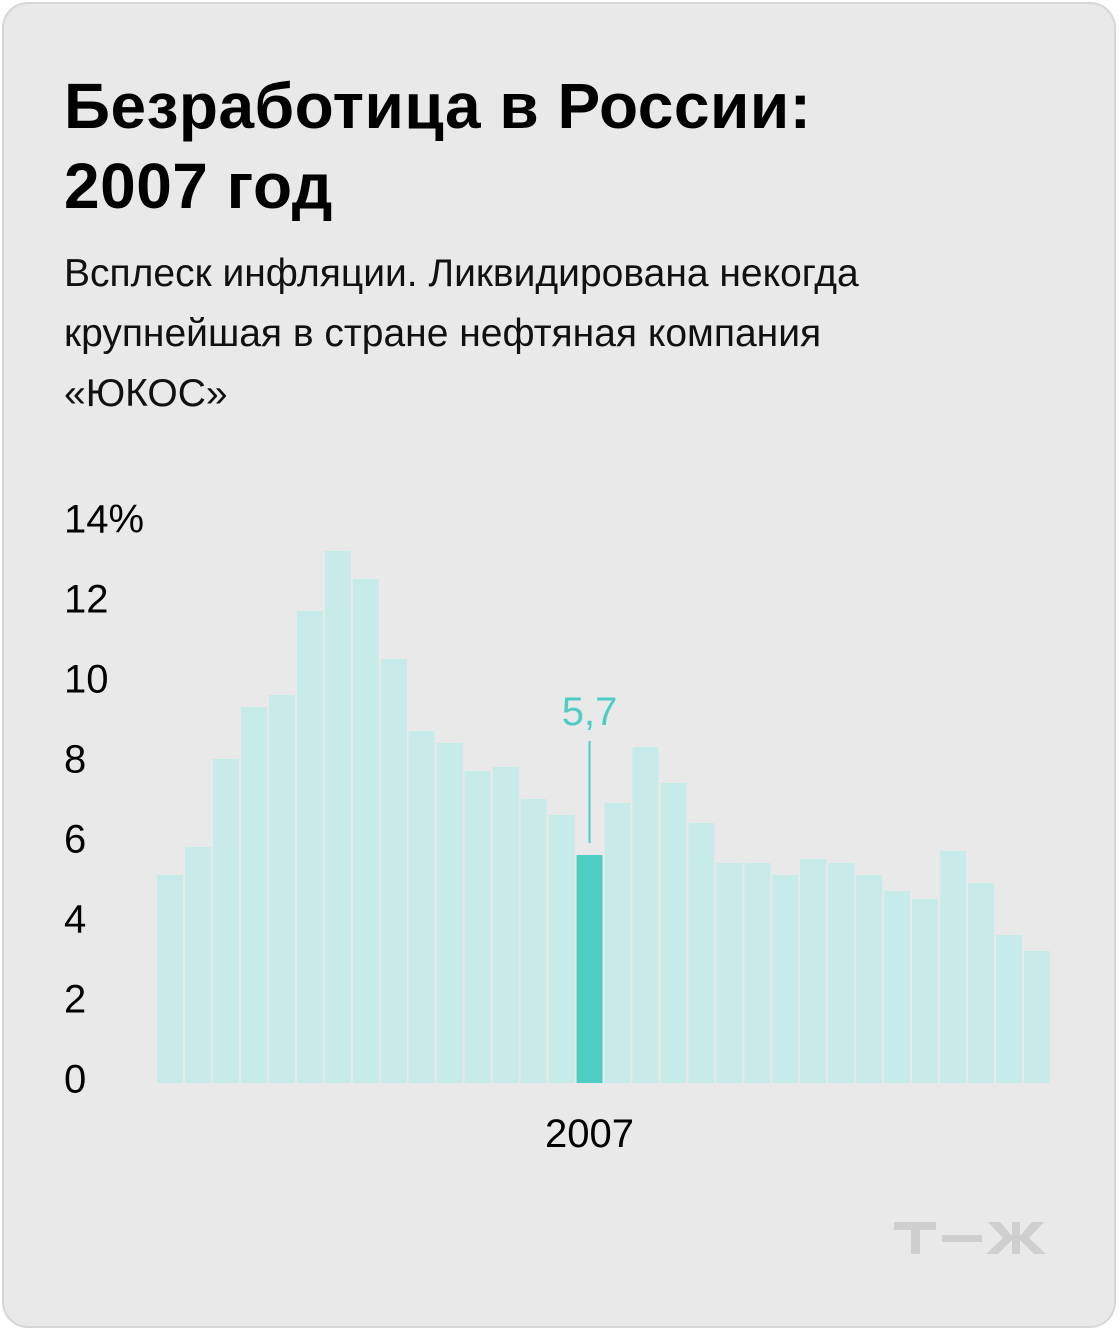 The image size is (1120, 1332). I want to click on y-tick-label: 0, so click(75, 1080).